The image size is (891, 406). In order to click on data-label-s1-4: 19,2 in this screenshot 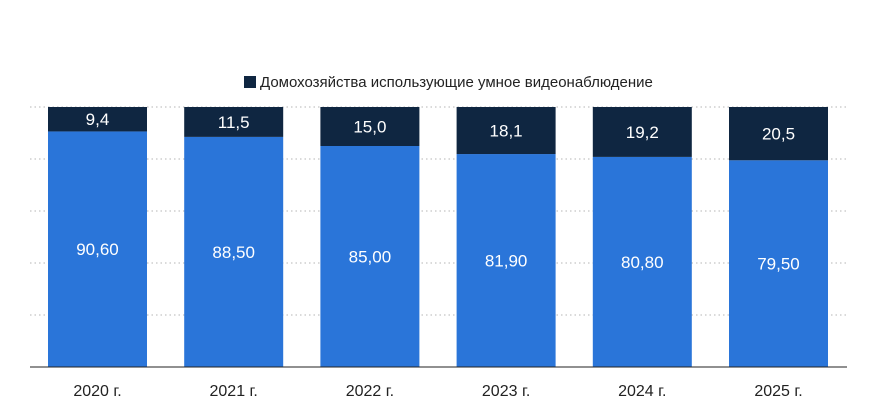, I will do `click(642, 132)`.